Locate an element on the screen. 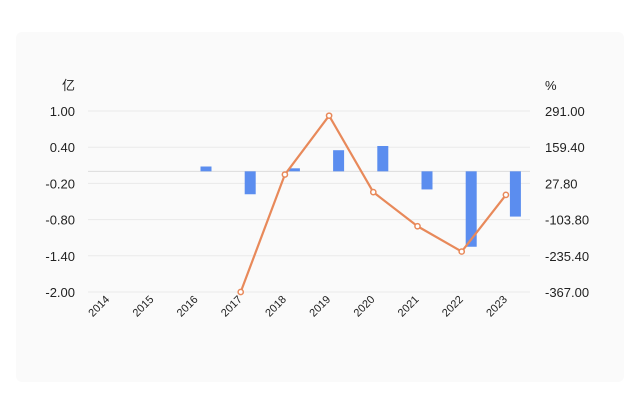 This screenshot has height=401, width=640. left-tick-label: -2.00 is located at coordinates (60, 292).